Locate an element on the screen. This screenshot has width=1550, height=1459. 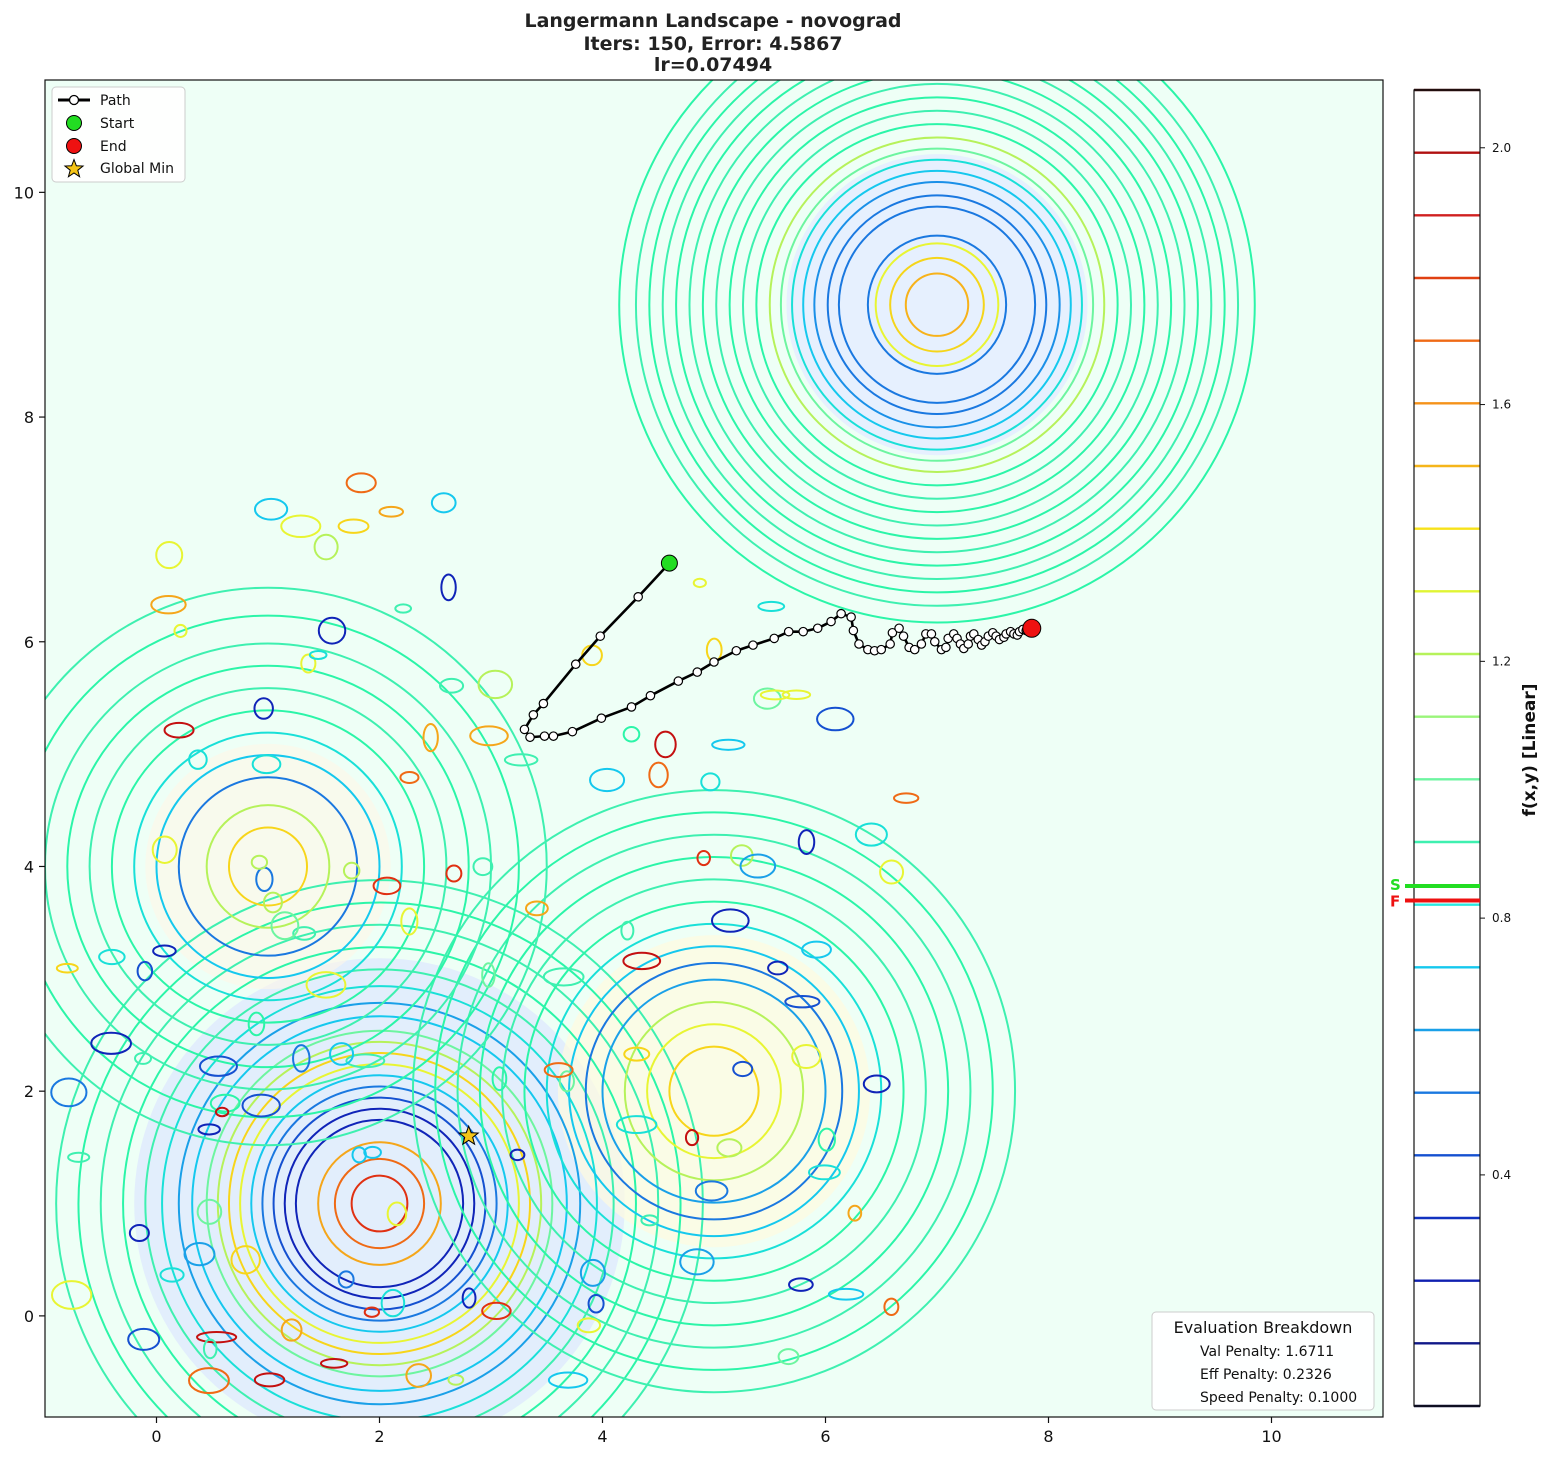
legend-path-label: Path is located at coordinates (115, 101).